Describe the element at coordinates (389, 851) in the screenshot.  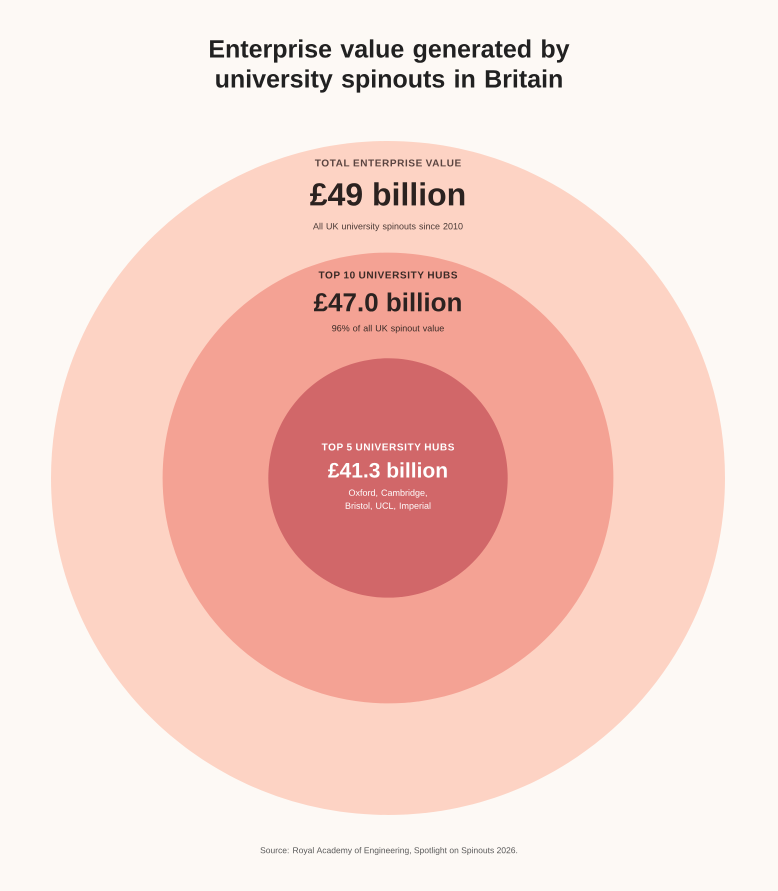
I see `source-note: Source: Royal Academy of Engineering, Spotlight on Spinouts 2026.` at that location.